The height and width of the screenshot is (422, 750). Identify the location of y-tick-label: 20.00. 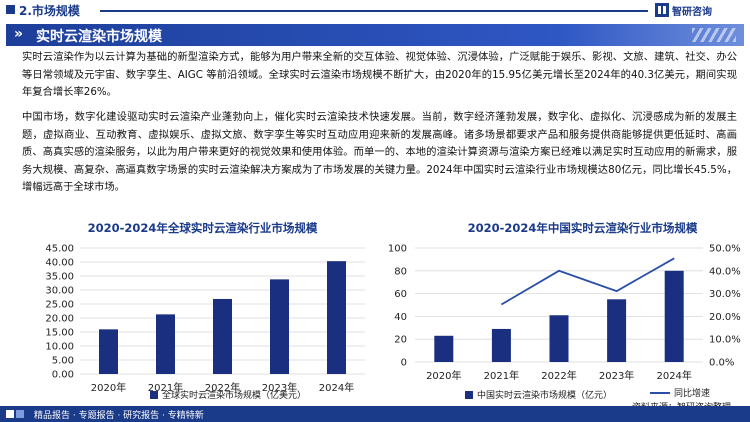
(59, 319).